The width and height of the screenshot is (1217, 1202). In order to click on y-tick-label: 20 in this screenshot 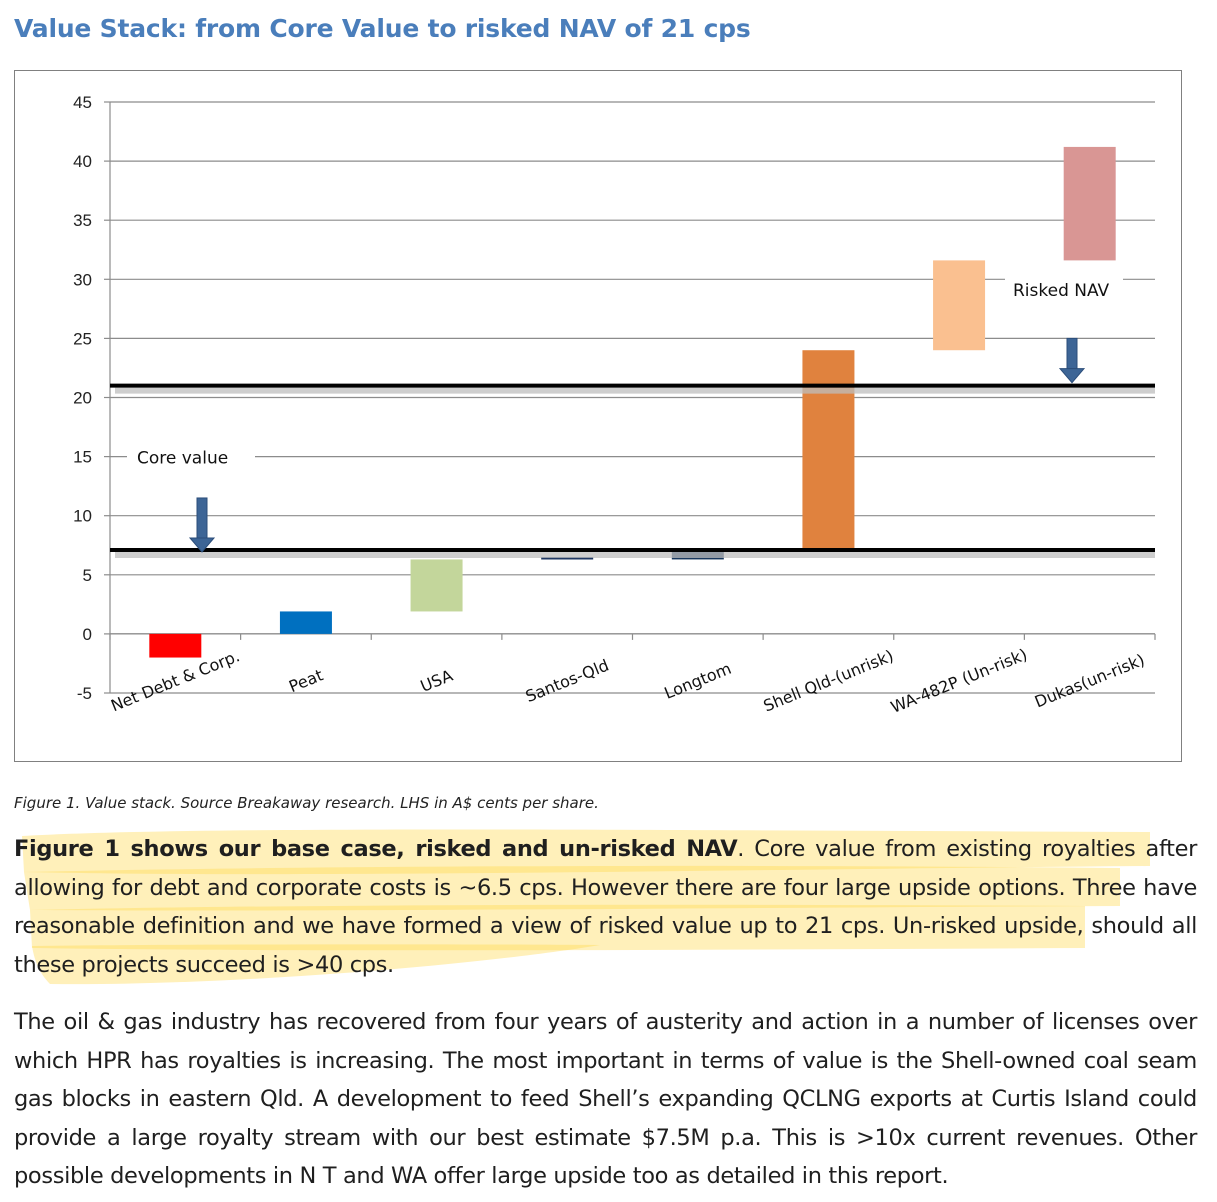, I will do `click(82, 398)`.